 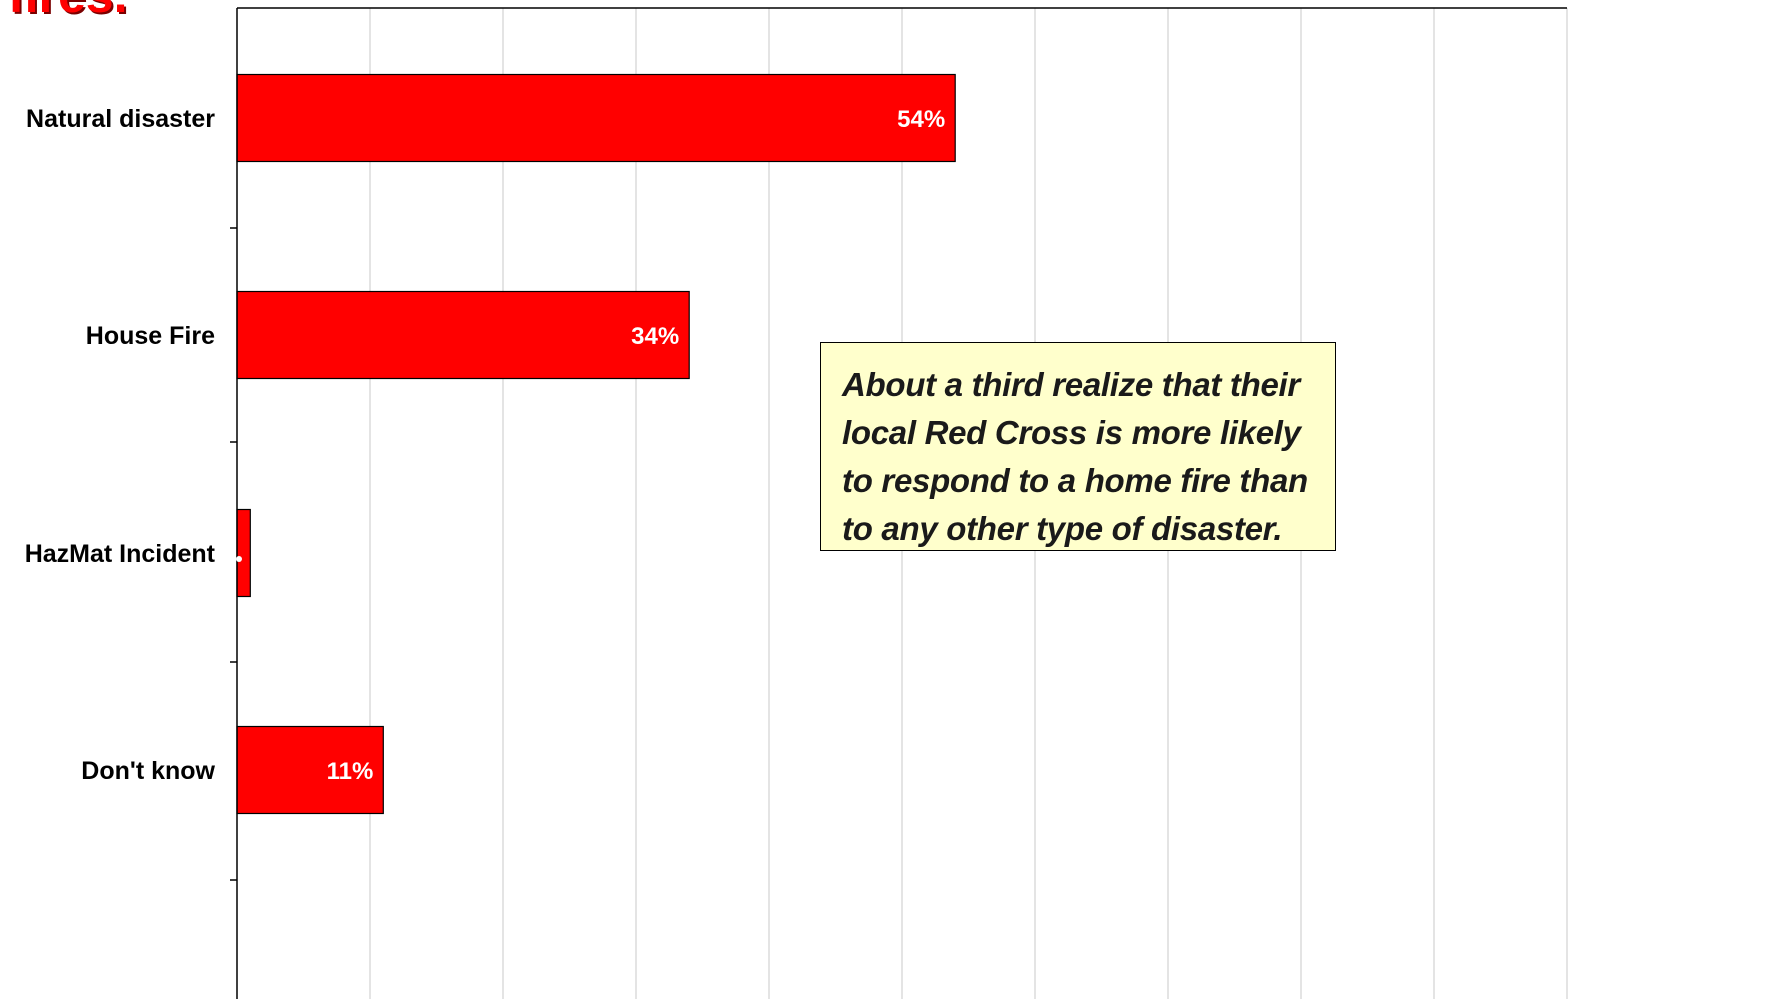 I want to click on title-fragment: fires., so click(x=68, y=10).